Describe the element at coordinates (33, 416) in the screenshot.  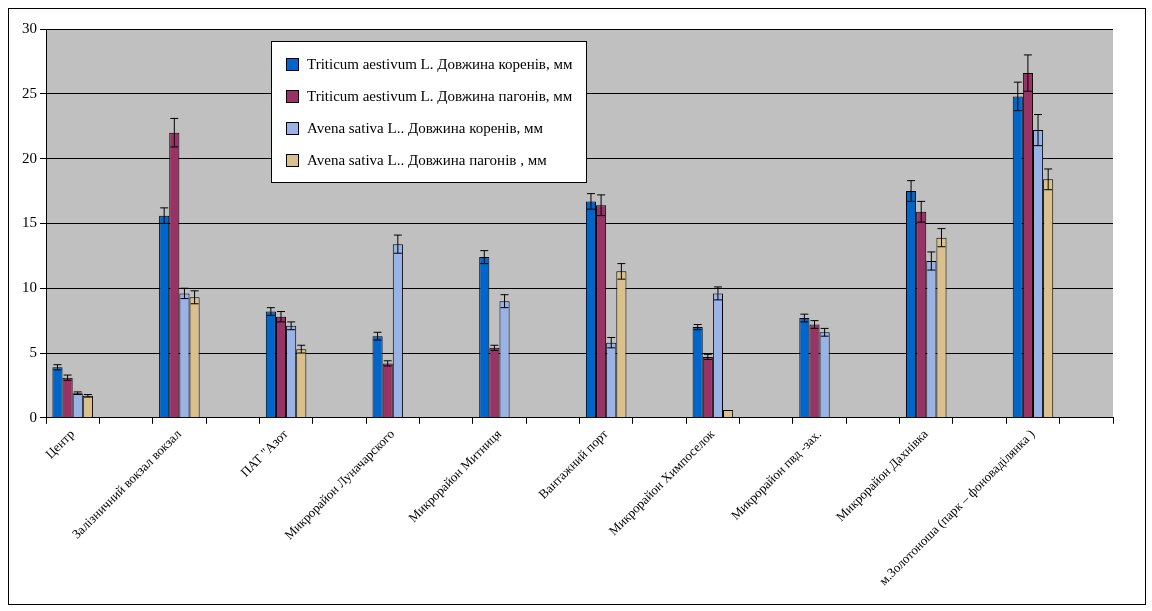
I see `y-tick-label: 0` at that location.